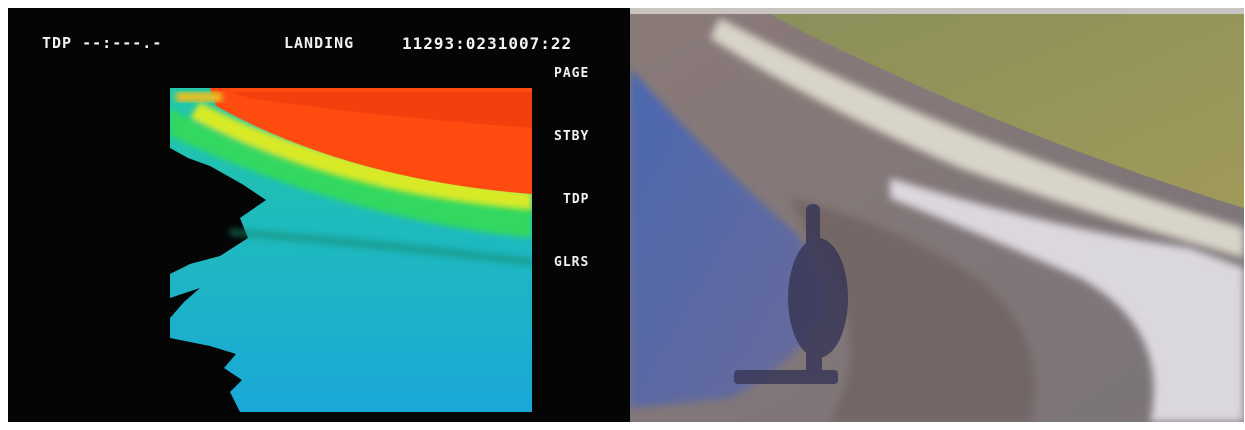 This screenshot has height=430, width=1245. I want to click on mode-label: LANDING, so click(319, 43).